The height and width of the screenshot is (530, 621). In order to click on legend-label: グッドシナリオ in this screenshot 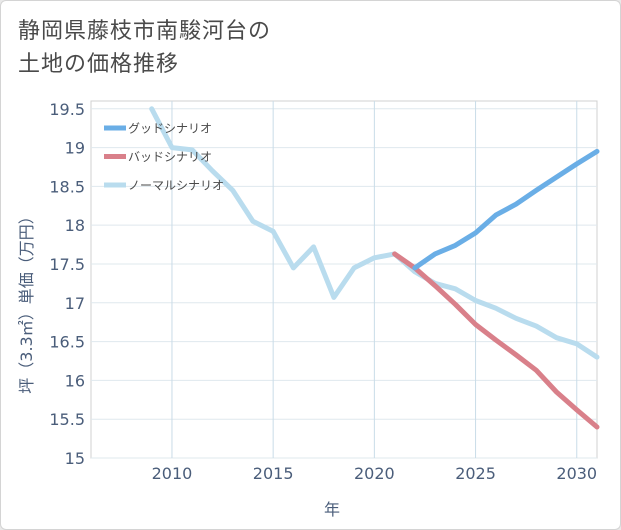, I will do `click(170, 129)`.